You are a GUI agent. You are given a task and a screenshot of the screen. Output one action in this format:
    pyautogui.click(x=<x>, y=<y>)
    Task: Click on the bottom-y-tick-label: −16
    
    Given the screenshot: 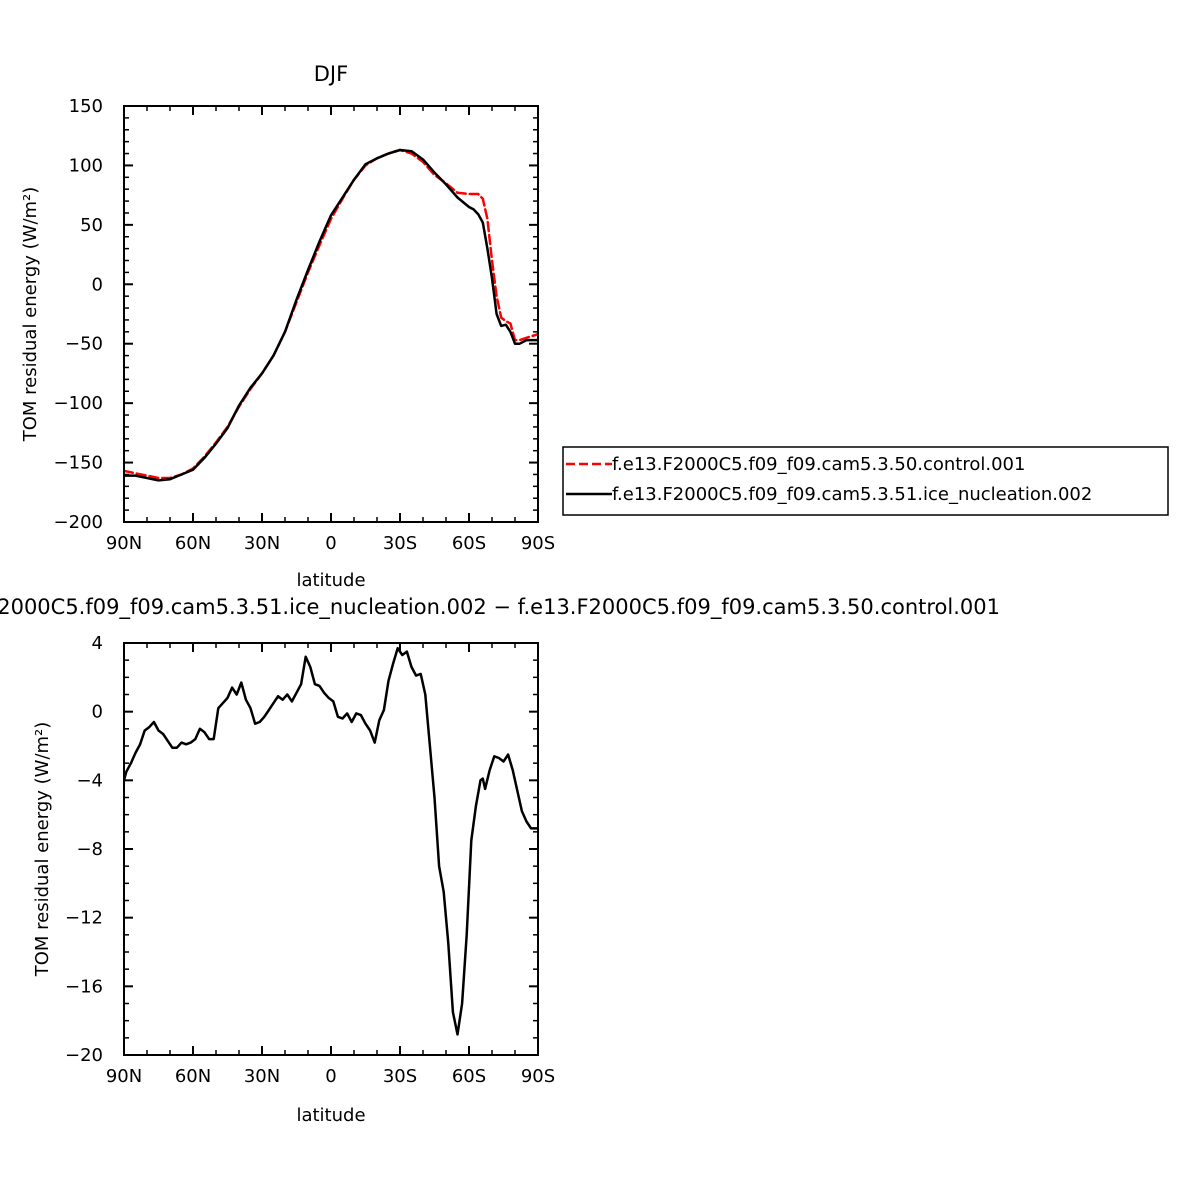 What is the action you would take?
    pyautogui.click(x=84, y=986)
    